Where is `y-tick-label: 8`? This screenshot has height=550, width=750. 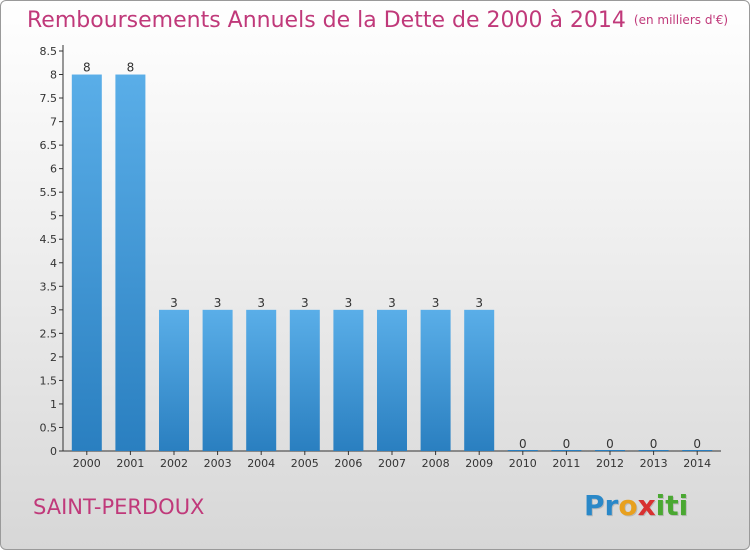 y-tick-label: 8 is located at coordinates (53, 75).